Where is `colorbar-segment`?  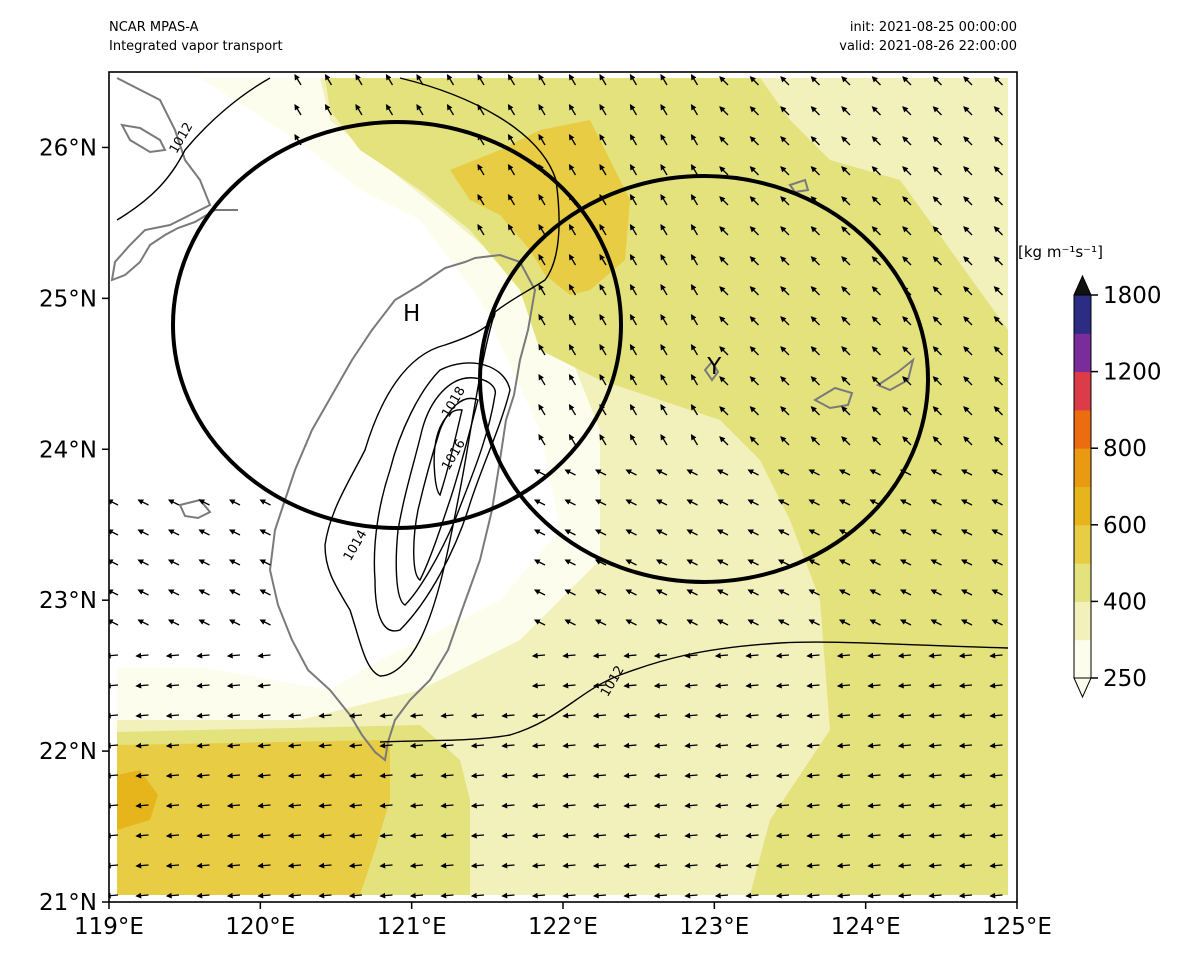 colorbar-segment is located at coordinates (1082, 467).